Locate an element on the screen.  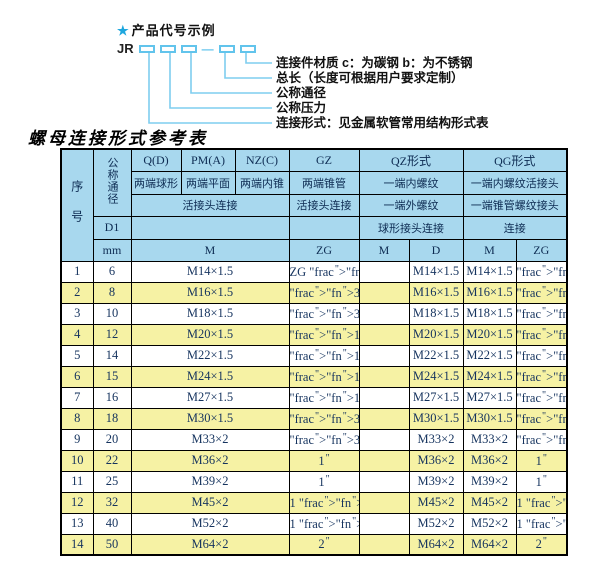
header-d1: D1 is located at coordinates (112, 227).